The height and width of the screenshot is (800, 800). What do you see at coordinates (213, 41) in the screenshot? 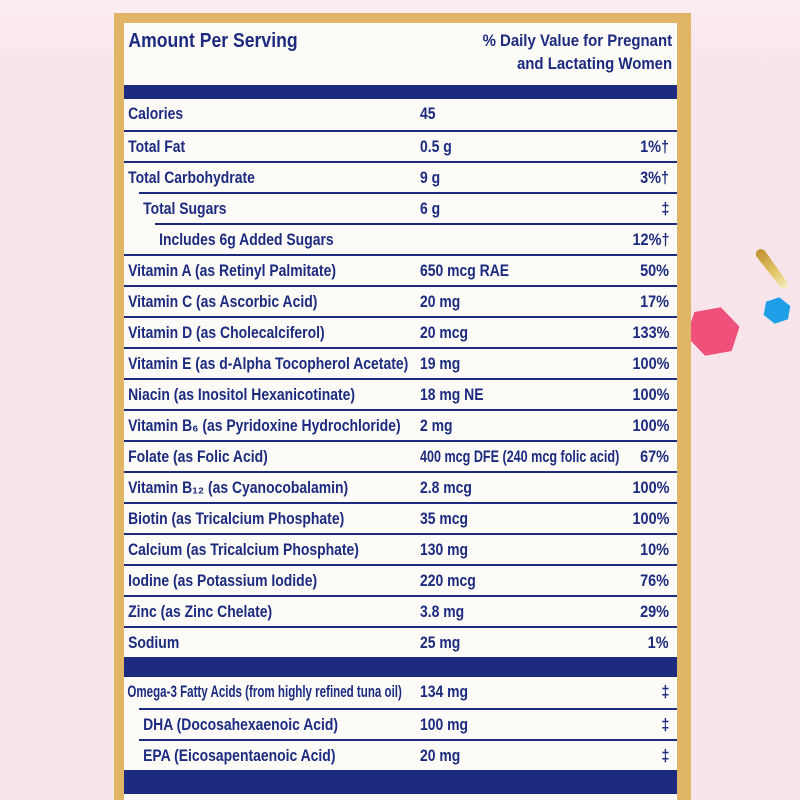
I see `amount-per-serving-heading: Amount Per Serving` at bounding box center [213, 41].